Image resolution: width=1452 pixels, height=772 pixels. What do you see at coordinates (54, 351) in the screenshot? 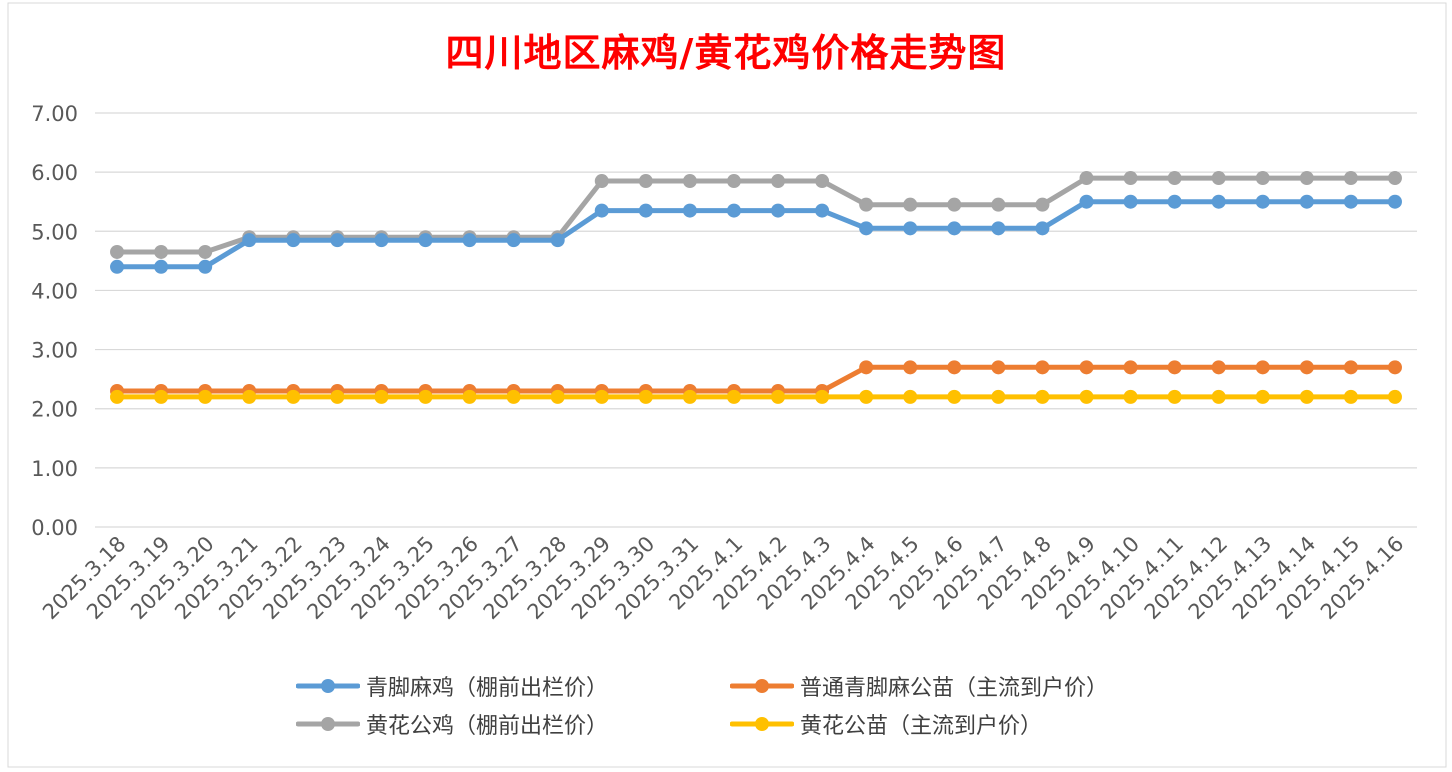
I see `y-tick-label: 3.00` at bounding box center [54, 351].